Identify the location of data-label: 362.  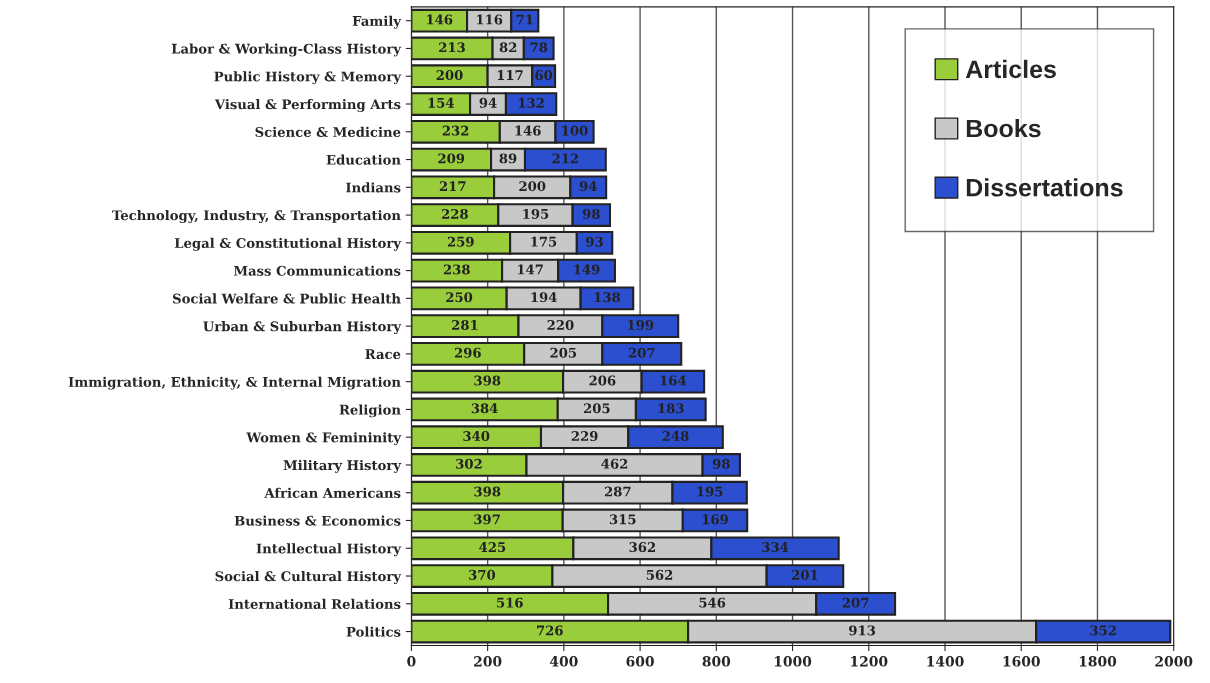
(642, 547).